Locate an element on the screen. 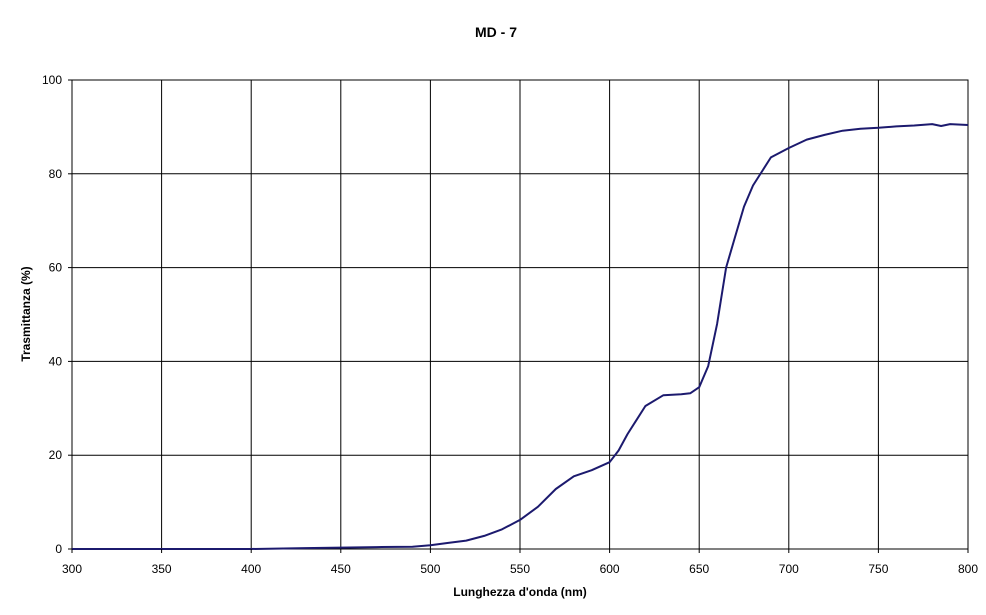 The height and width of the screenshot is (615, 986). chart-title: MD - 7 is located at coordinates (496, 32).